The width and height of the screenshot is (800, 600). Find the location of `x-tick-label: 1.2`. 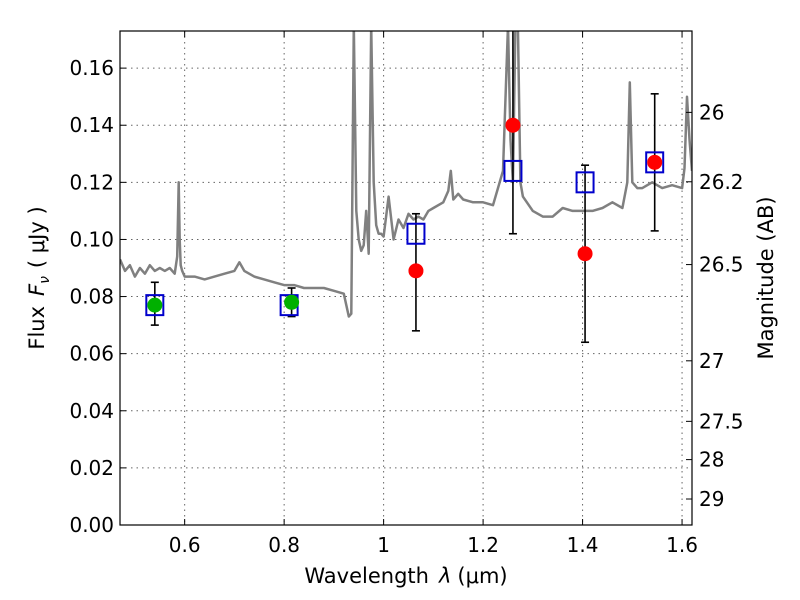

x-tick-label: 1.2 is located at coordinates (483, 545).